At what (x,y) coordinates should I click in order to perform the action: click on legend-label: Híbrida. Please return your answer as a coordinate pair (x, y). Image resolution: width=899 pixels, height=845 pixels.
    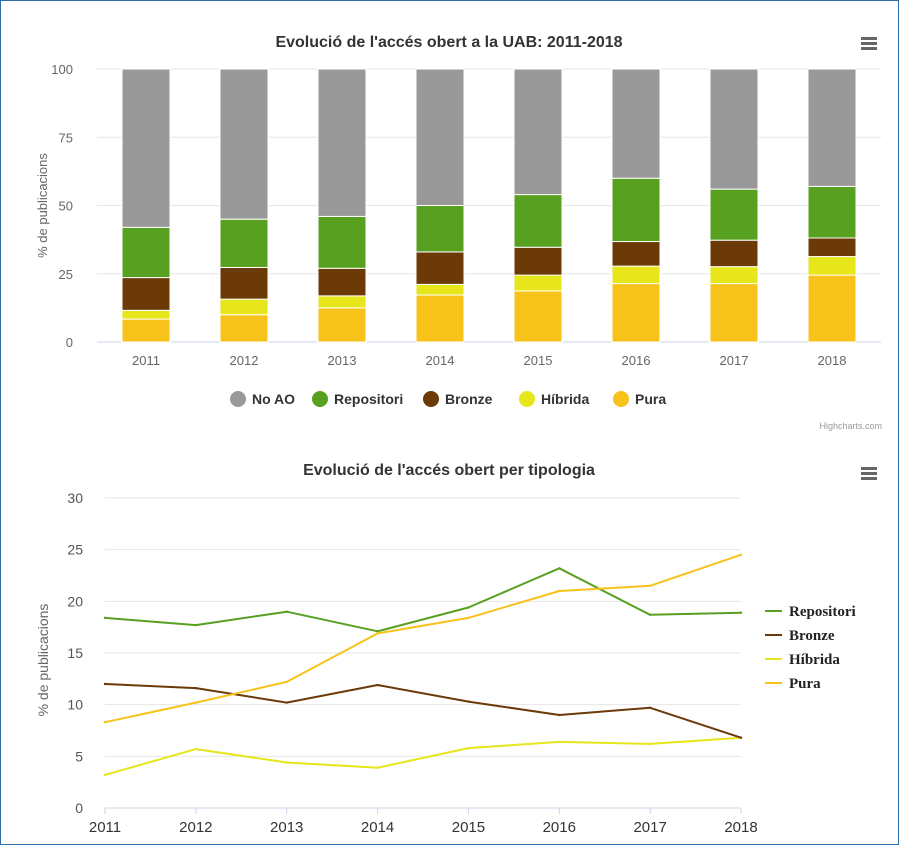
    Looking at the image, I should click on (565, 399).